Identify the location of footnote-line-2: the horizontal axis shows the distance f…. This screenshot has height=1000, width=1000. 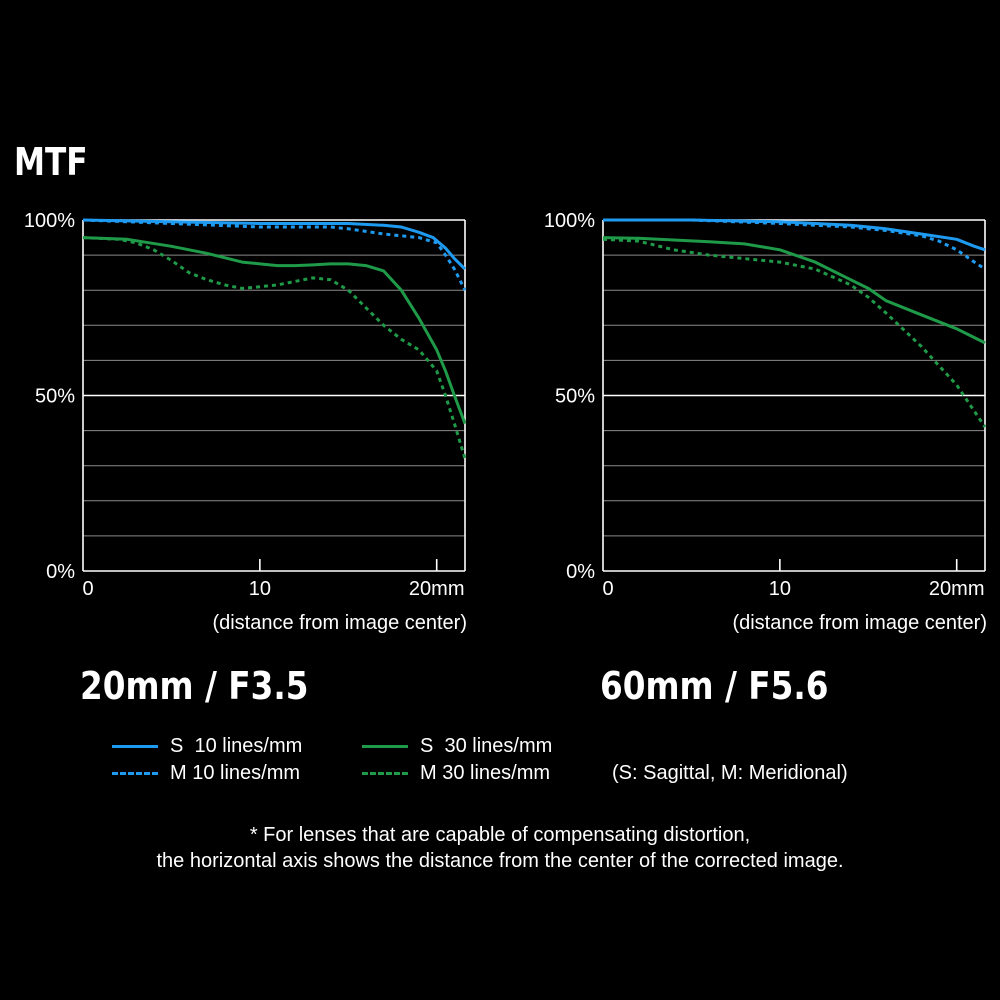
(500, 861).